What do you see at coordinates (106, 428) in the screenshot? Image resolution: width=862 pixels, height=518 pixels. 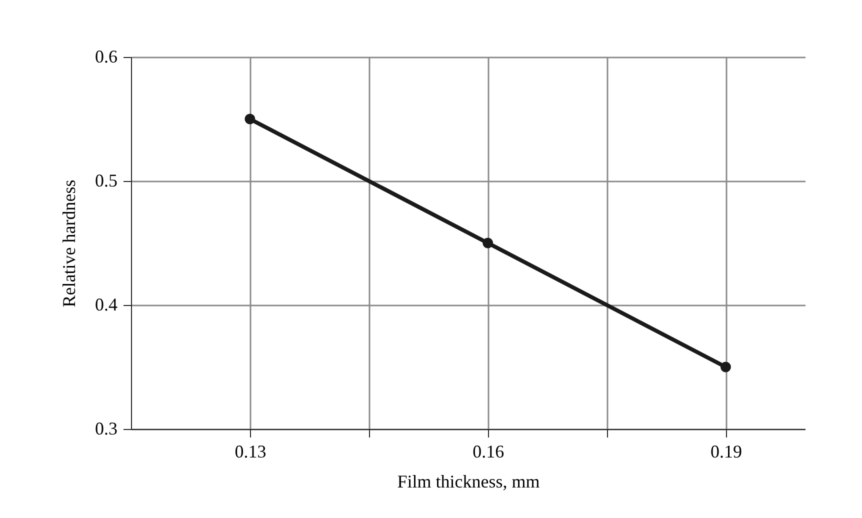 I see `y-tick-label: 0.3` at bounding box center [106, 428].